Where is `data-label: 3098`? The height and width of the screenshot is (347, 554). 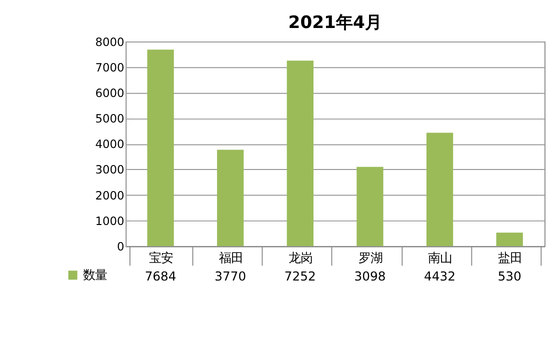
data-label: 3098 is located at coordinates (370, 276).